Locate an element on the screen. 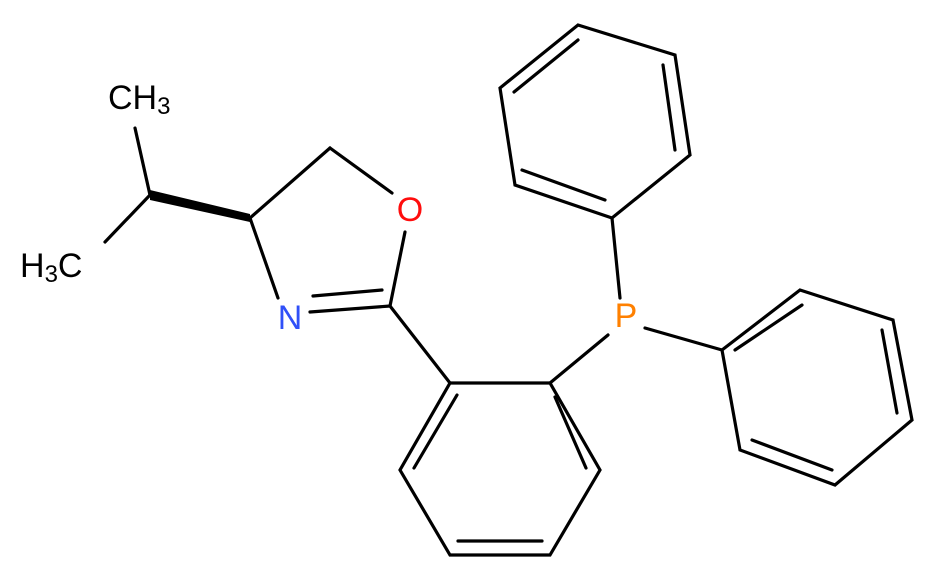 Image resolution: width=934 pixels, height=581 pixels. atom-text: C is located at coordinates (70, 266).